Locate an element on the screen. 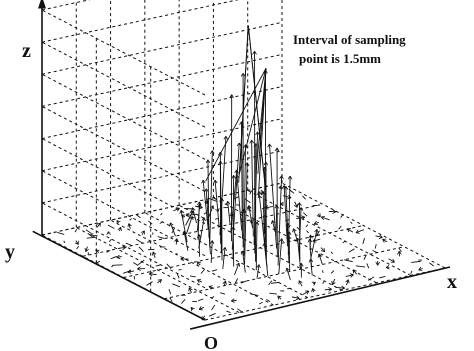  origin-label: O is located at coordinates (211, 342).